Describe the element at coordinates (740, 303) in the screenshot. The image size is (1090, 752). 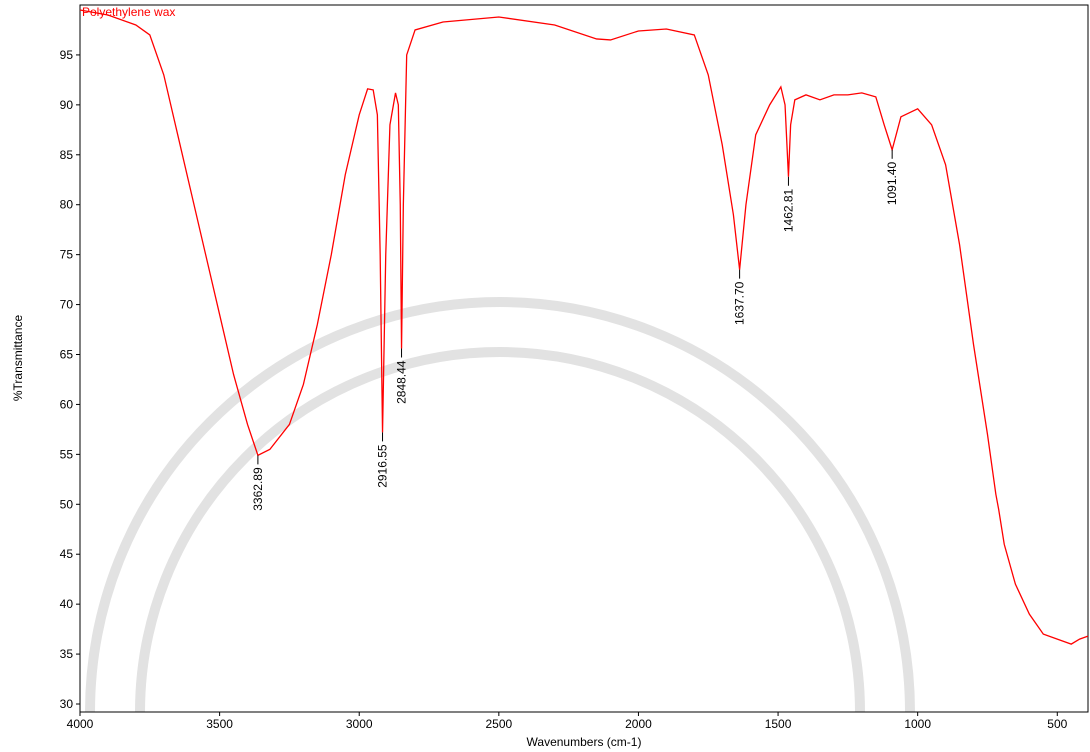
I see `peak-label: 1637.70` at that location.